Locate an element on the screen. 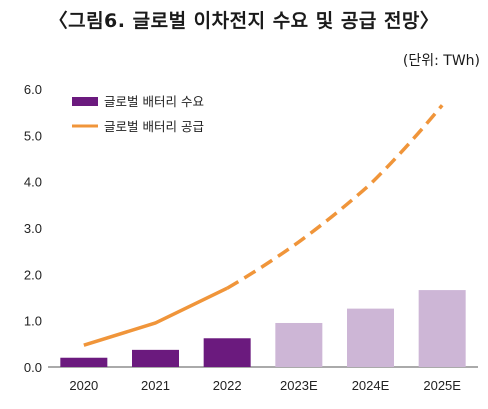 This screenshot has height=409, width=488. y-tick-label: 4.0 is located at coordinates (33, 182).